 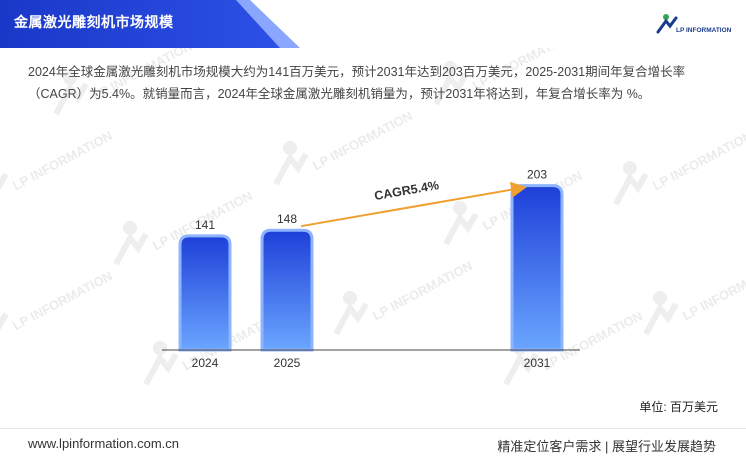 What do you see at coordinates (103, 443) in the screenshot?
I see `footer-url: www.lpinformation.com.cn` at bounding box center [103, 443].